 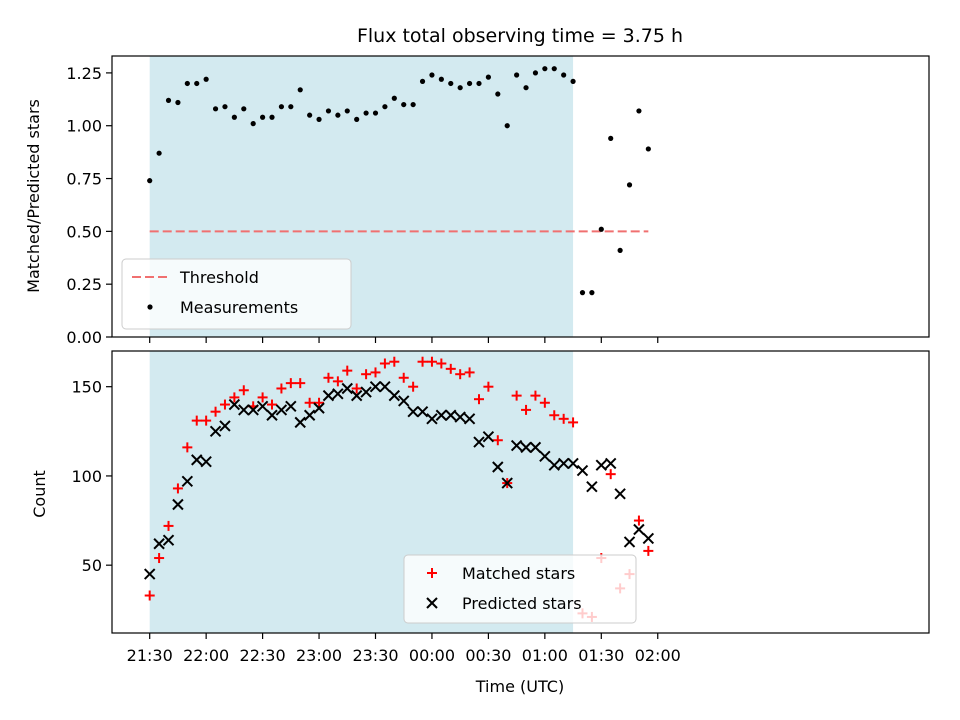 I want to click on x-tick-label: 22:00, so click(x=206, y=655).